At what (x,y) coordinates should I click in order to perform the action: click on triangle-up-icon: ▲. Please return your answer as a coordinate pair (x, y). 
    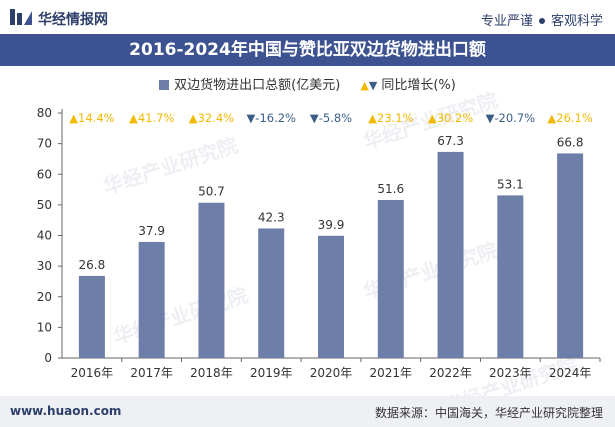
    Looking at the image, I should click on (364, 85).